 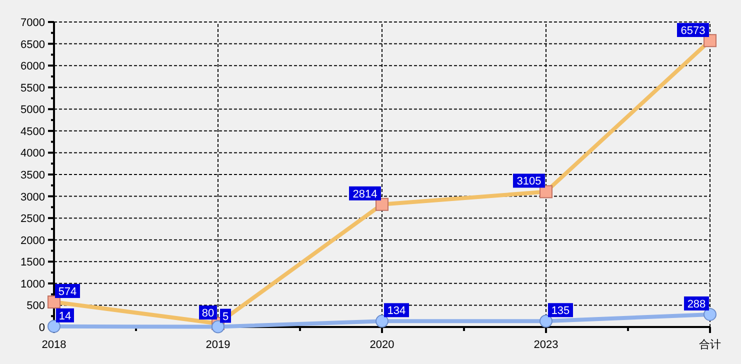 I want to click on y-tick-label: 6000, so click(x=32, y=66).